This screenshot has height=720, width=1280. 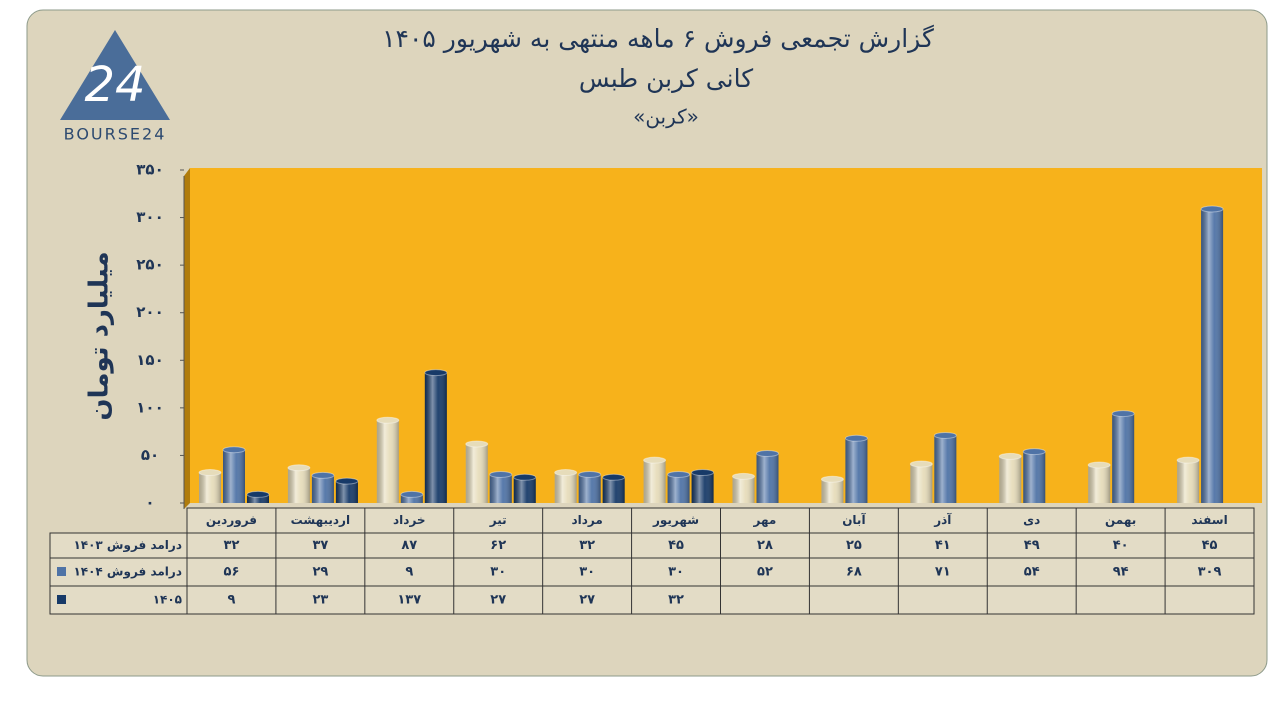 What do you see at coordinates (149, 170) in the screenshot?
I see `y-tick-label: ۳۵۰` at bounding box center [149, 170].